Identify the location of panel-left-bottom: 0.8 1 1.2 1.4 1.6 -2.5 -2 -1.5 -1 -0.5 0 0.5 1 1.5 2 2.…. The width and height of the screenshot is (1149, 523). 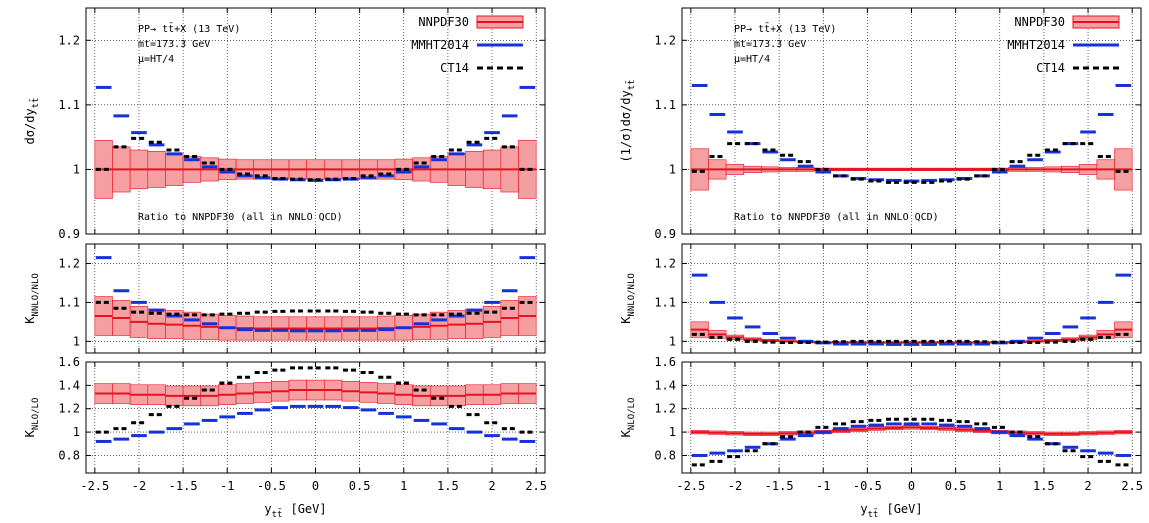
(285, 437).